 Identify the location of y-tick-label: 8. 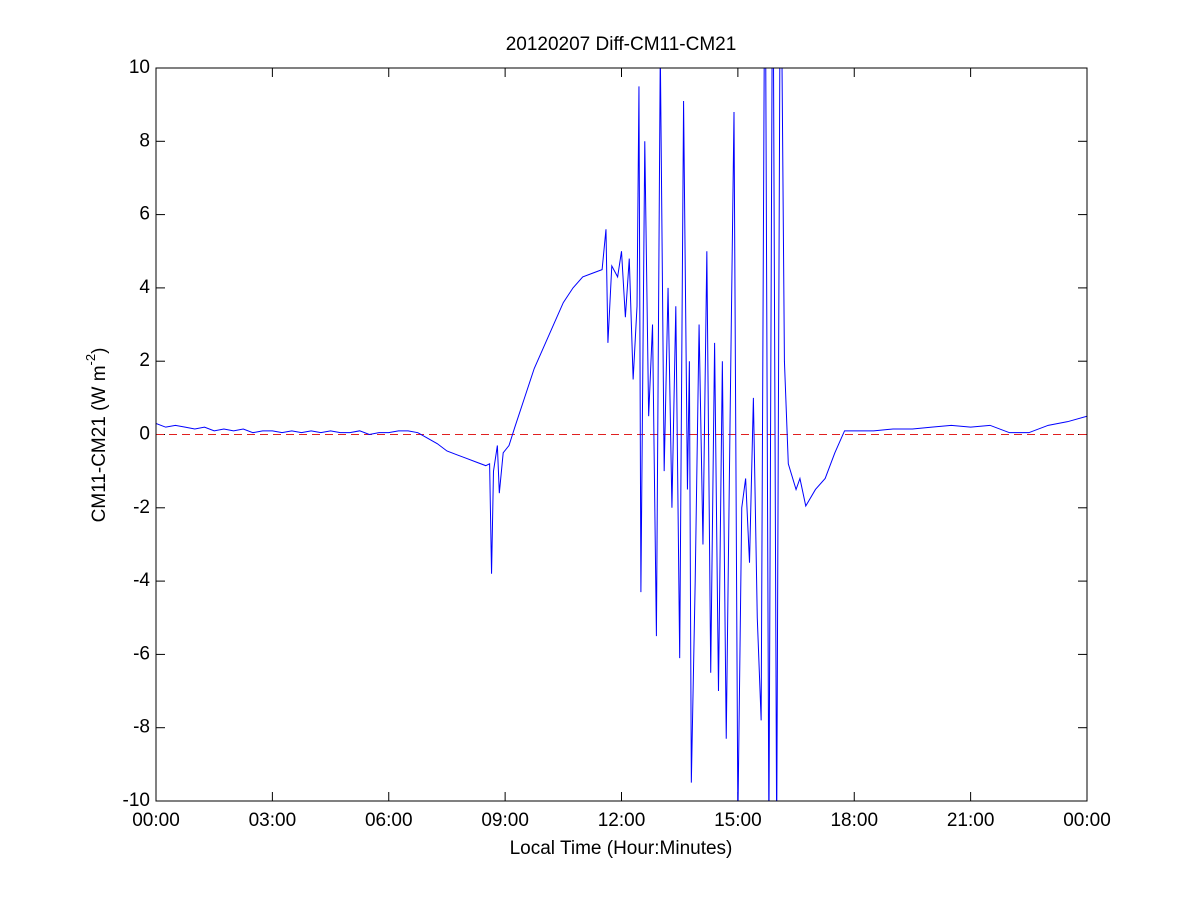
(144, 140).